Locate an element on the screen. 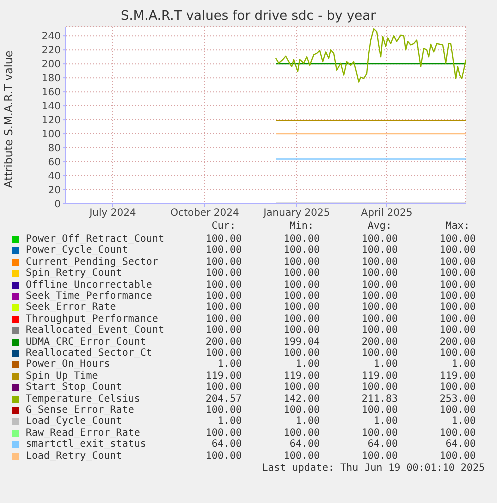 This screenshot has width=497, height=503. legend-label: Load_Cycle_Count is located at coordinates (74, 422).